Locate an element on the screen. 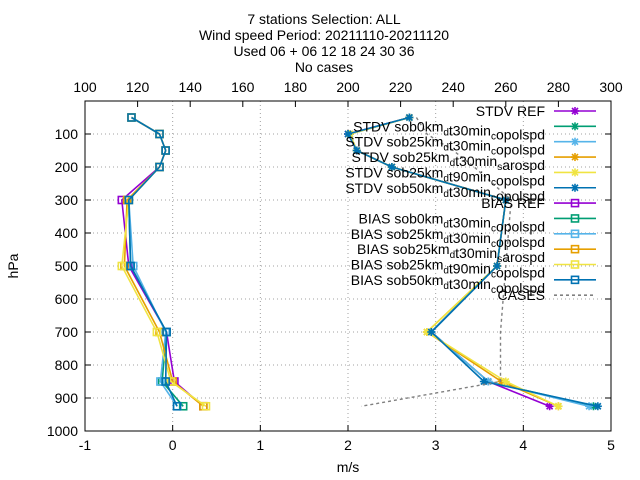 This screenshot has height=480, width=640. y-tick-label: 100 is located at coordinates (67, 134).